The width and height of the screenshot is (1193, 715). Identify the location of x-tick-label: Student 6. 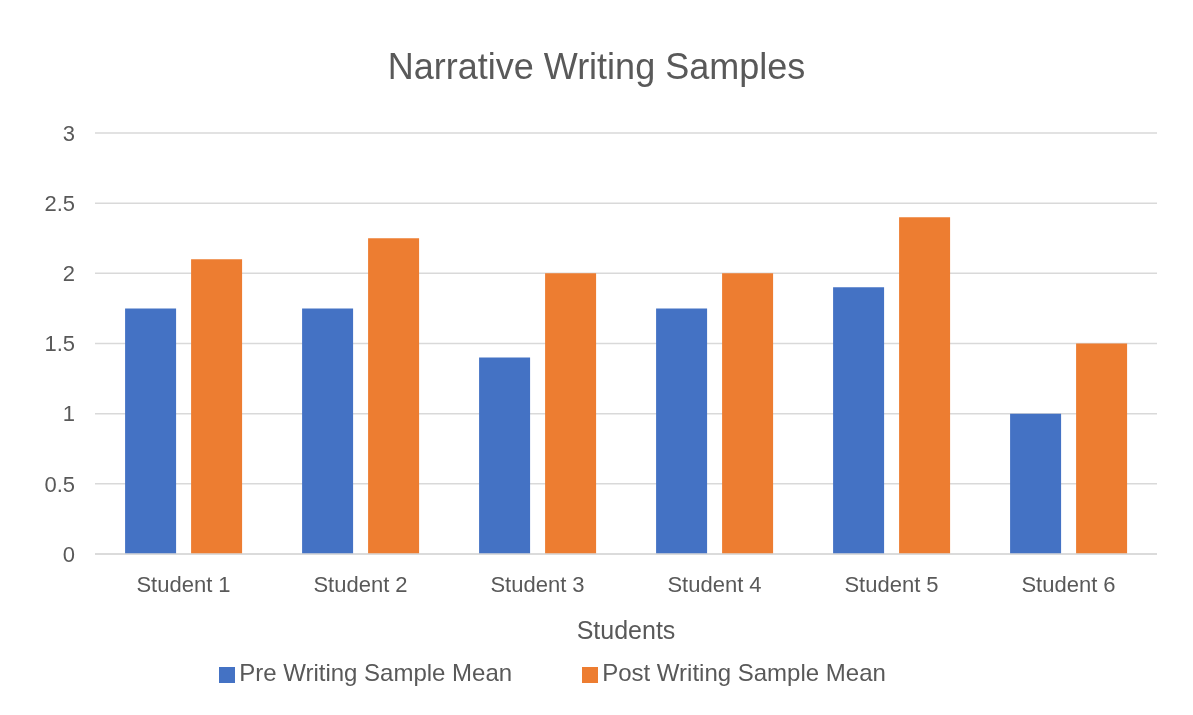
(1068, 584).